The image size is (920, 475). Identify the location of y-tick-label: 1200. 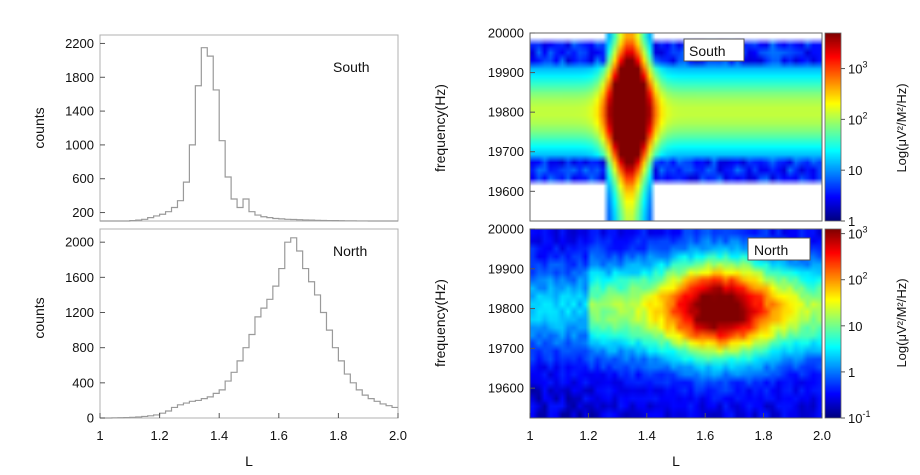
(79, 312).